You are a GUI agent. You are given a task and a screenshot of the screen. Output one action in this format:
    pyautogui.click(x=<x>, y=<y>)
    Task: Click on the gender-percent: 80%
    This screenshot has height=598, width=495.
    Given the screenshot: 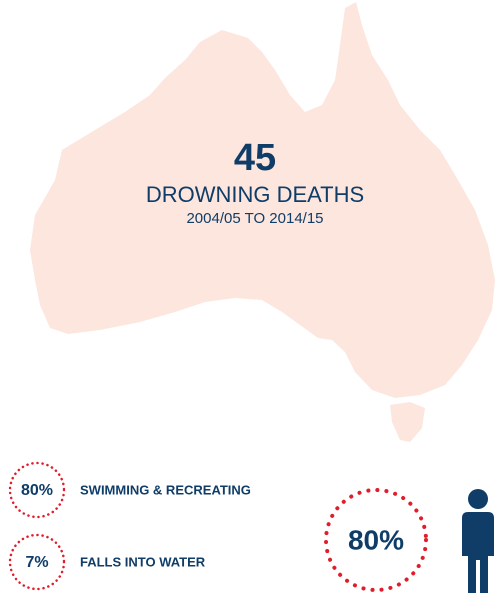 What is the action you would take?
    pyautogui.click(x=376, y=539)
    